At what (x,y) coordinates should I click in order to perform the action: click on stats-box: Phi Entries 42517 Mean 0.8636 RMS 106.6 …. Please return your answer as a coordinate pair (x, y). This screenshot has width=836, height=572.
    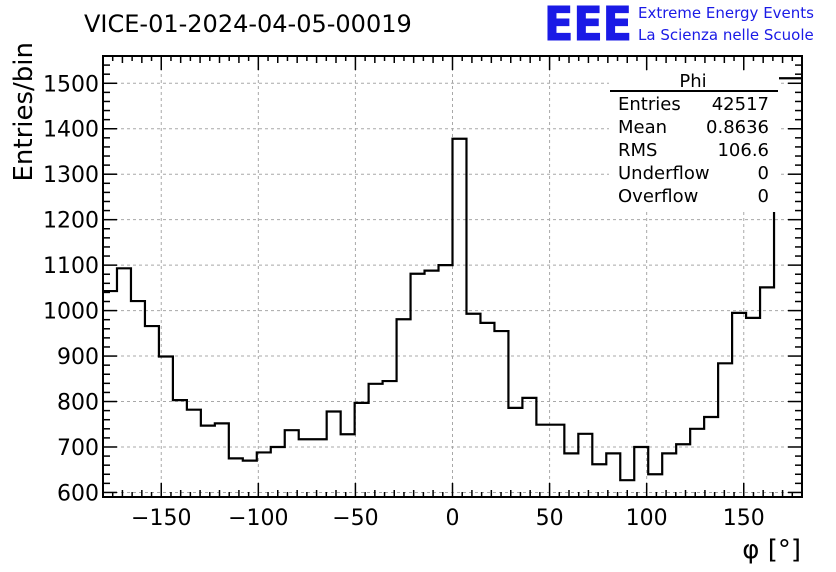
    Looking at the image, I should click on (694, 141).